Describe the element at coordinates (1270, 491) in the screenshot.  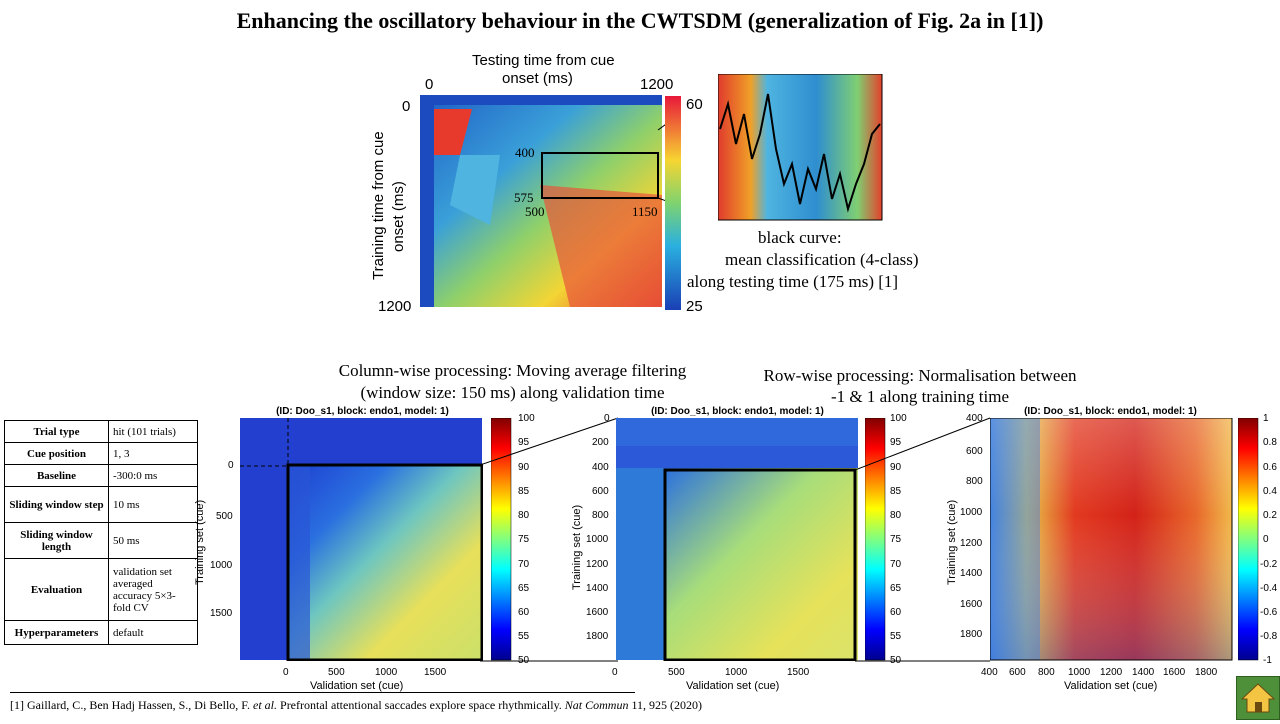
I see `plot3-cbar-tick: 0.4` at that location.